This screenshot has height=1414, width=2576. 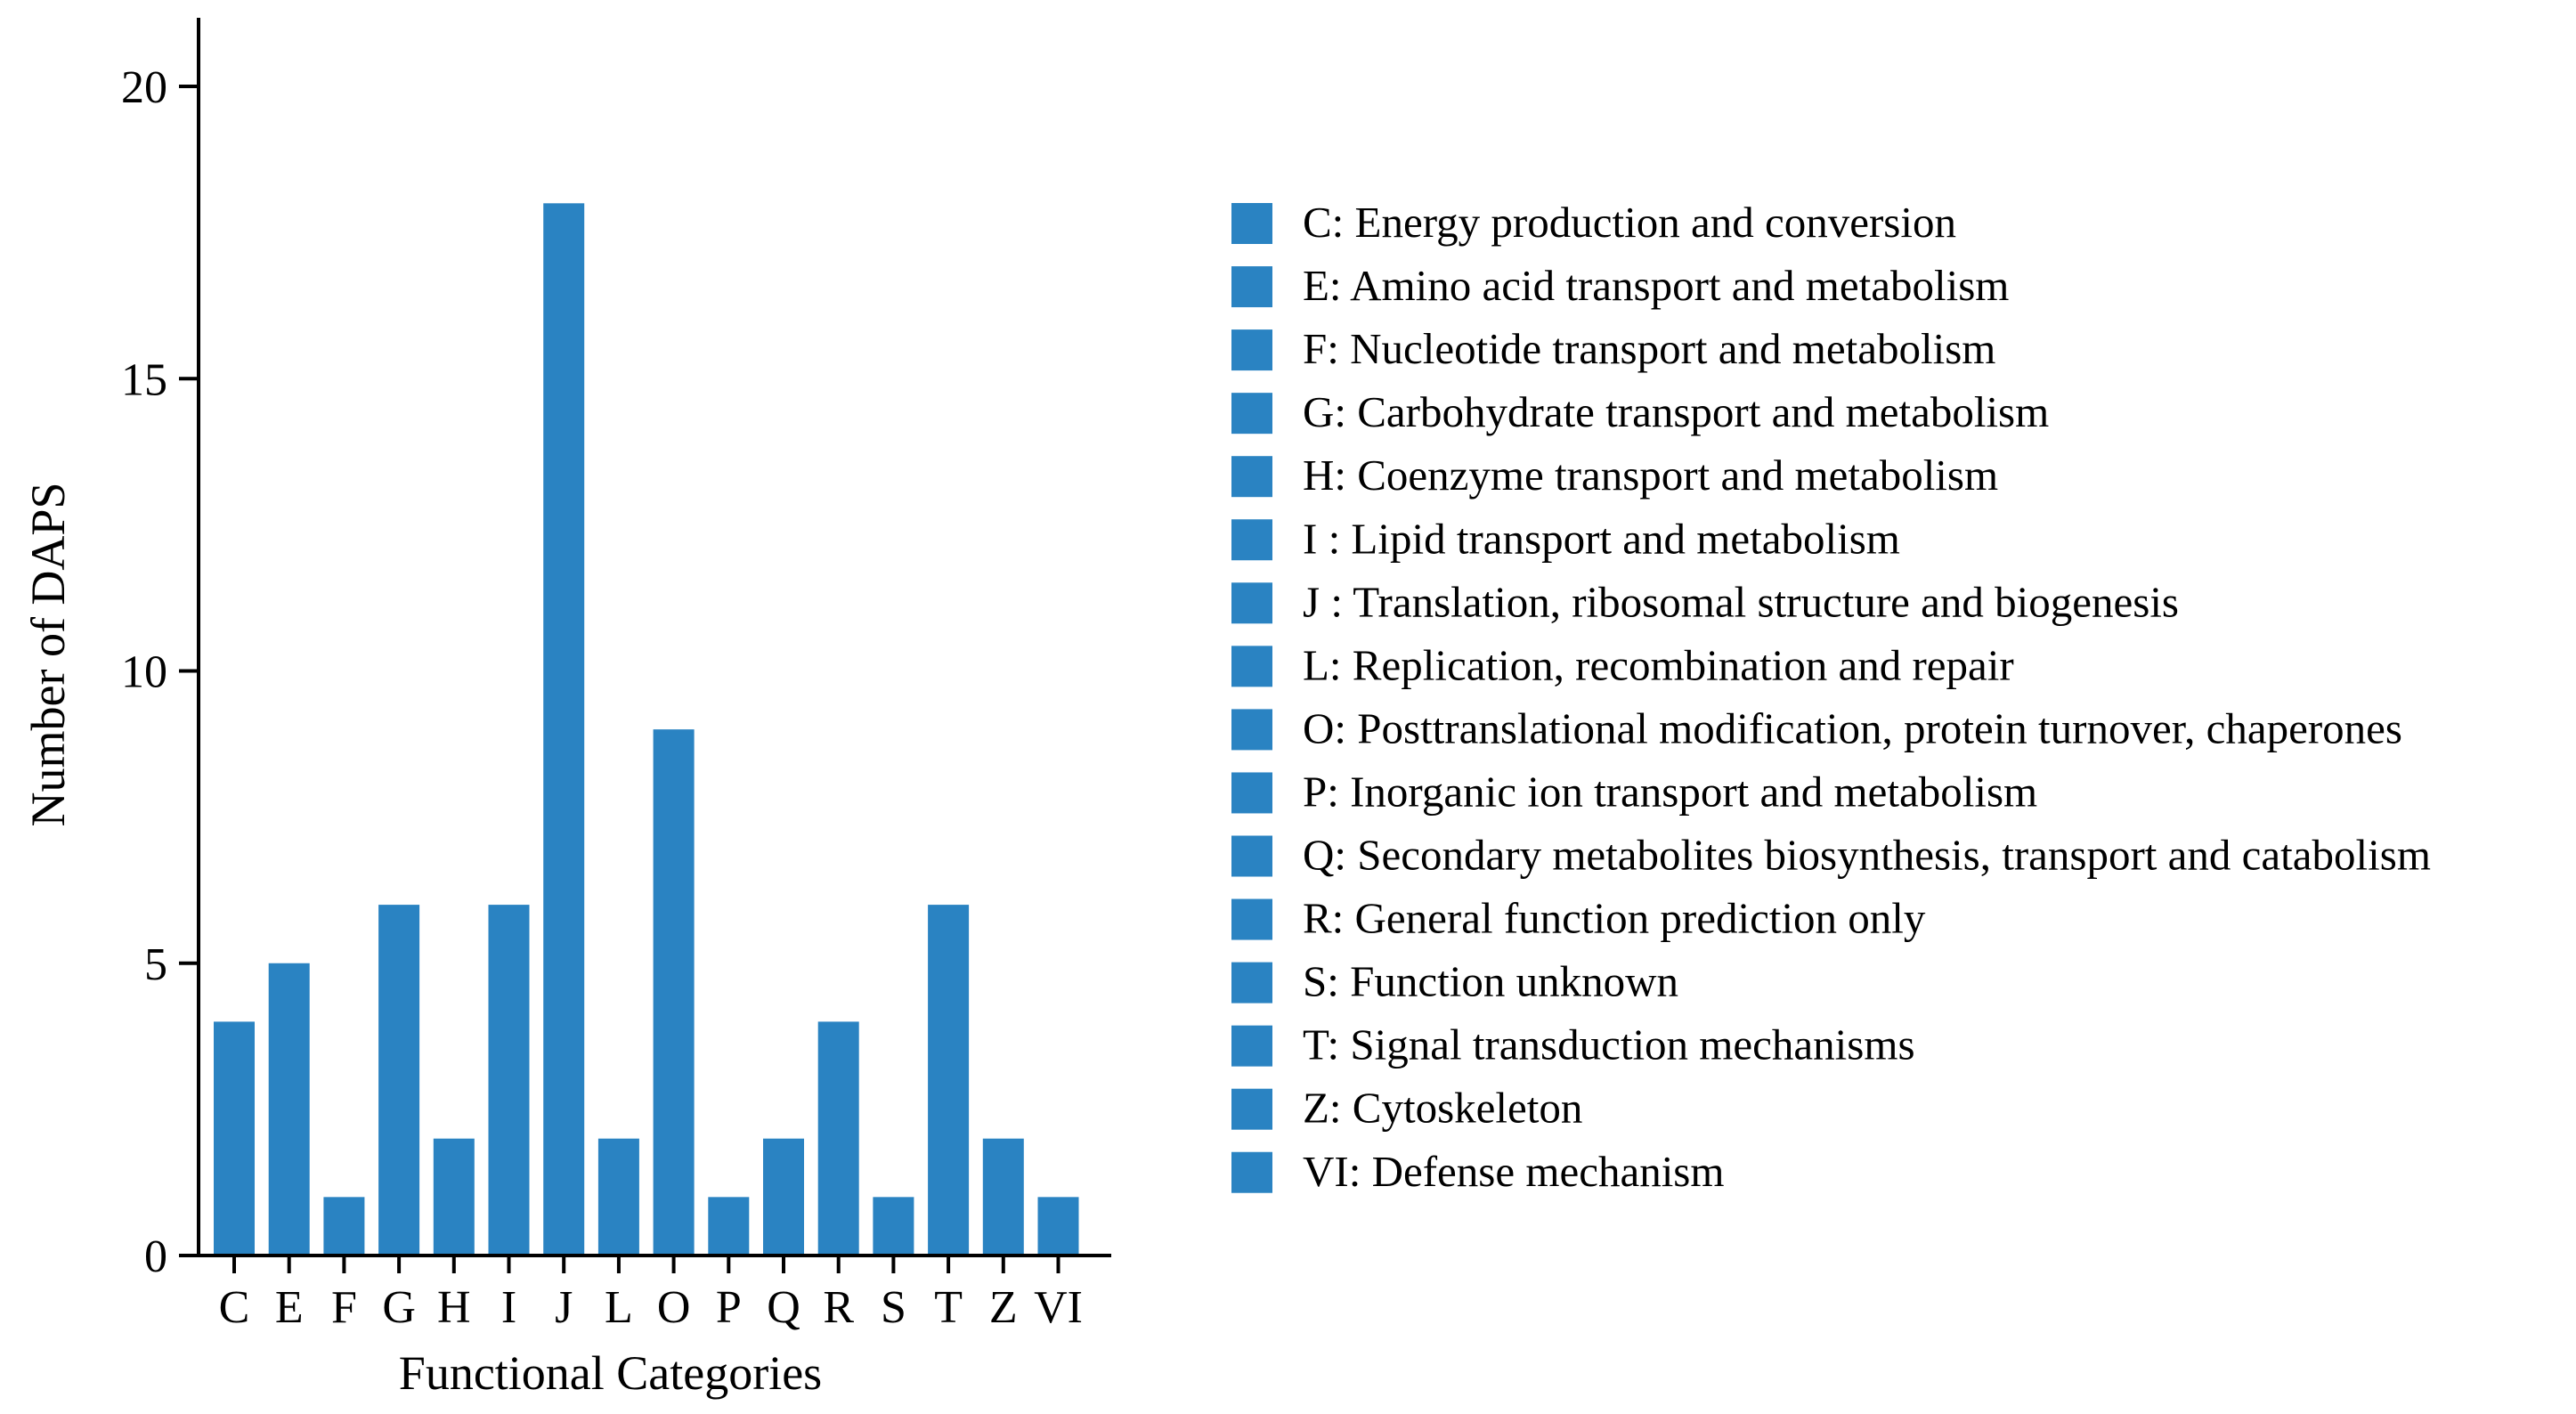 What do you see at coordinates (651, 1294) in the screenshot?
I see `x-ticks-group: C E F G H I J L O P Q R S T Z VI` at bounding box center [651, 1294].